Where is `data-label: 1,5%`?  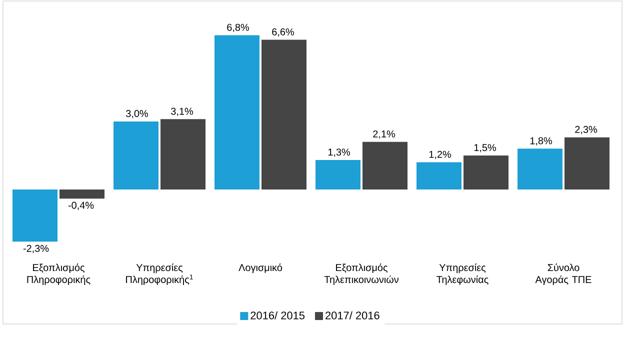 data-label: 1,5% is located at coordinates (485, 148).